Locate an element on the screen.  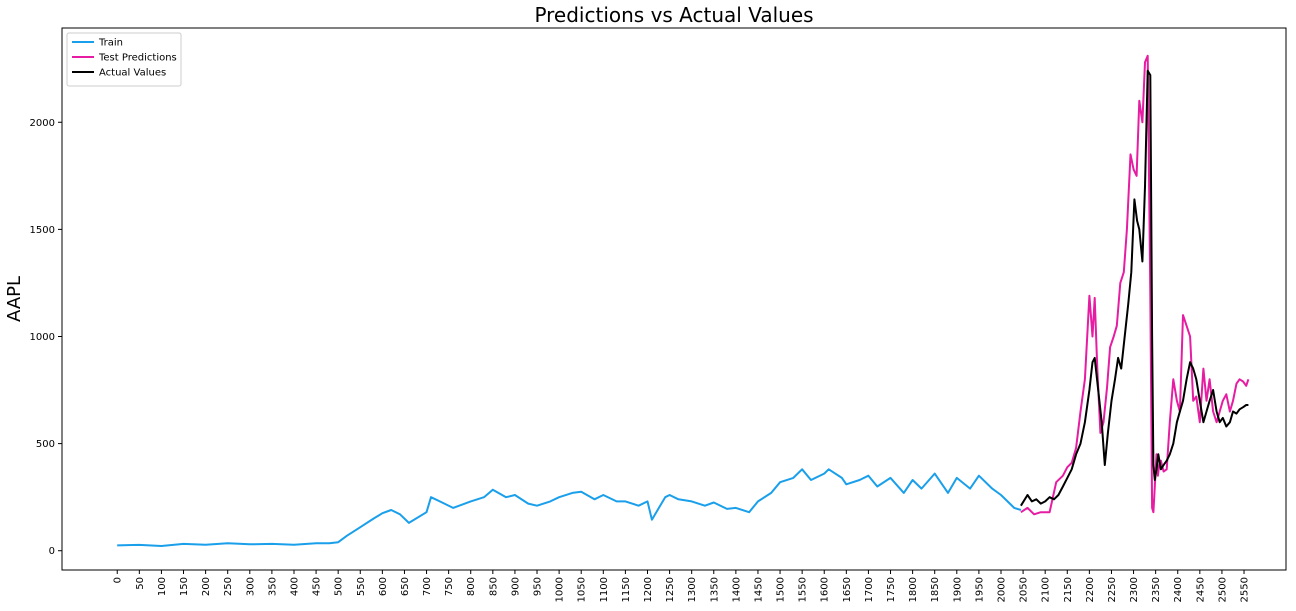
y-axis-label: AAPL is located at coordinates (14, 299).